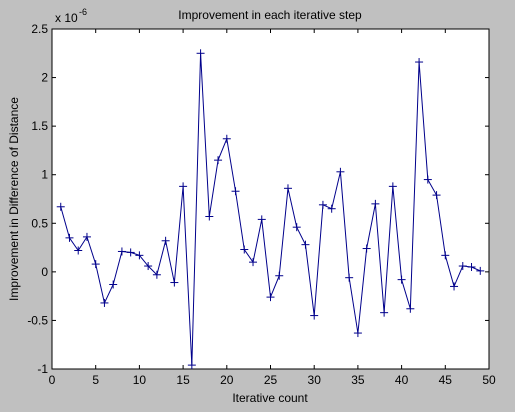 Image resolution: width=515 pixels, height=412 pixels. I want to click on x-axis-label: Iterative count, so click(270, 398).